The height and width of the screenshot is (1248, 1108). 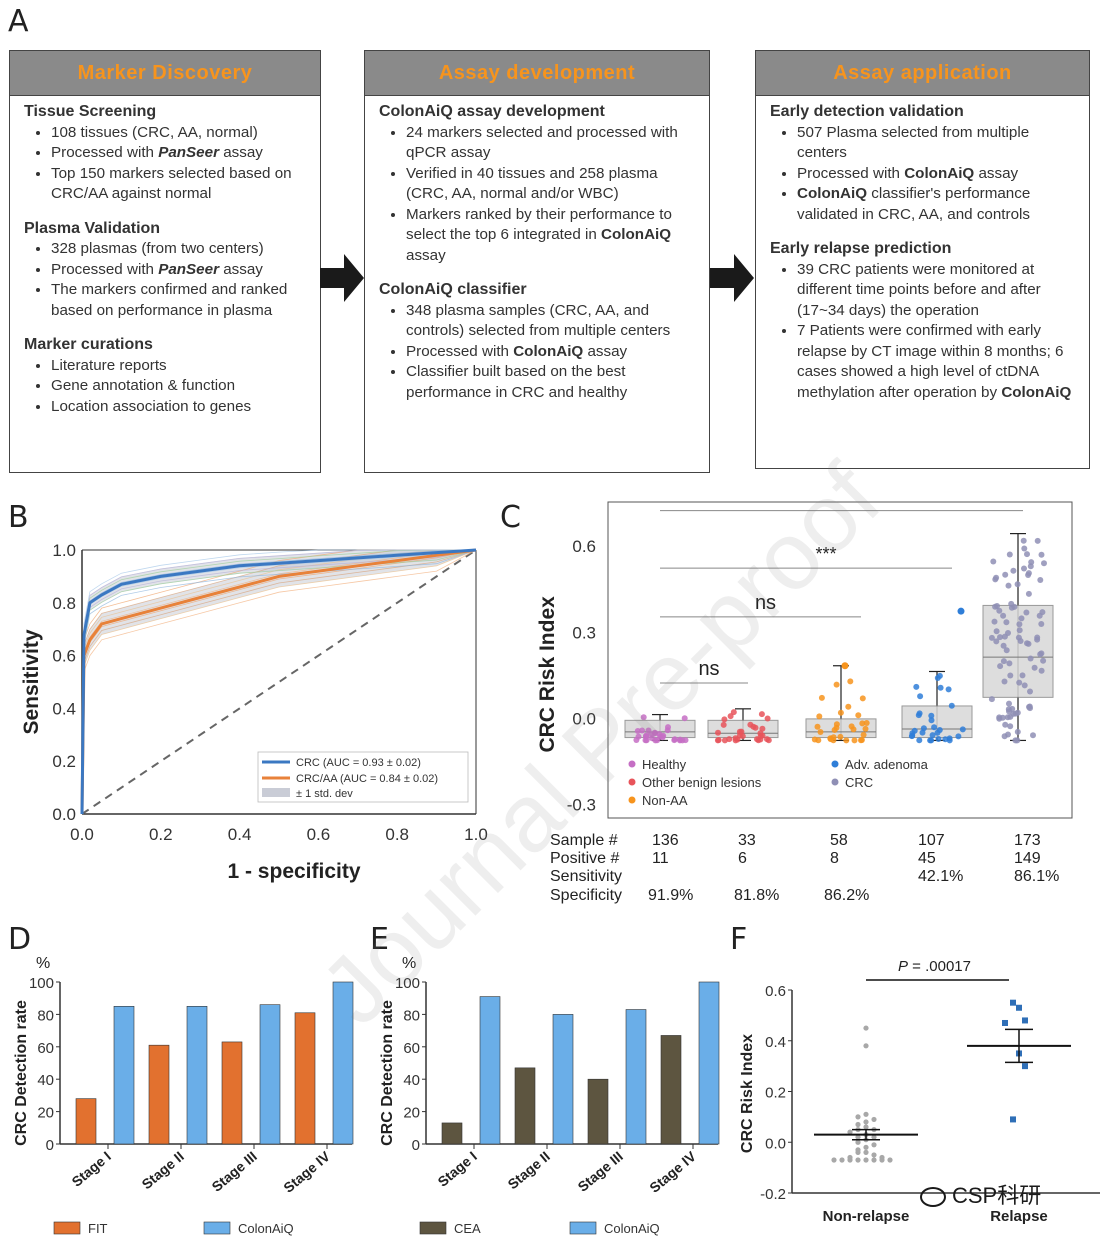 What do you see at coordinates (708, 669) in the screenshot?
I see `significance-label: ns` at bounding box center [708, 669].